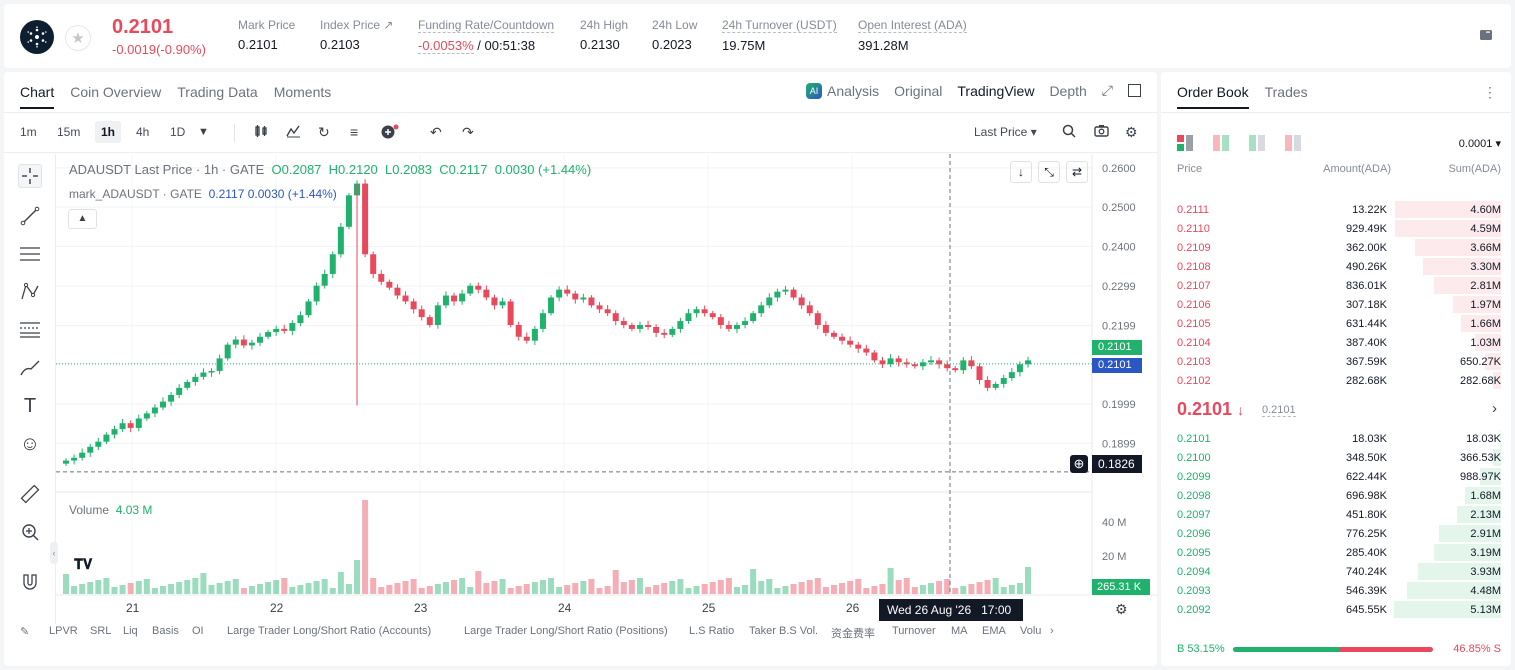  Describe the element at coordinates (1336, 495) in the screenshot. I see `bid-row: 0.2098 696.98K 1.68M` at that location.